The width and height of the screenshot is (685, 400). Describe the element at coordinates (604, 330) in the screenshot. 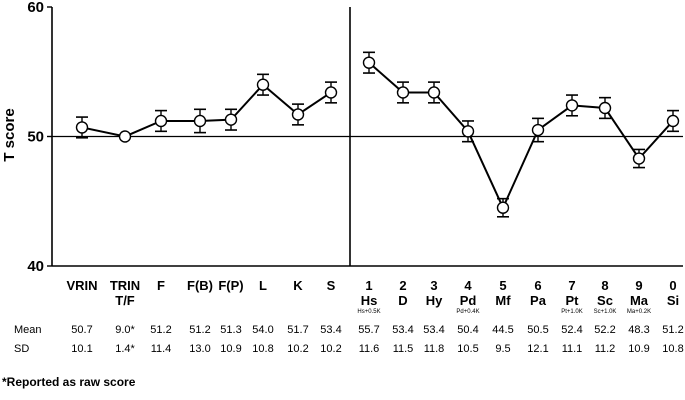

I see `mean-value: 52.2` at that location.